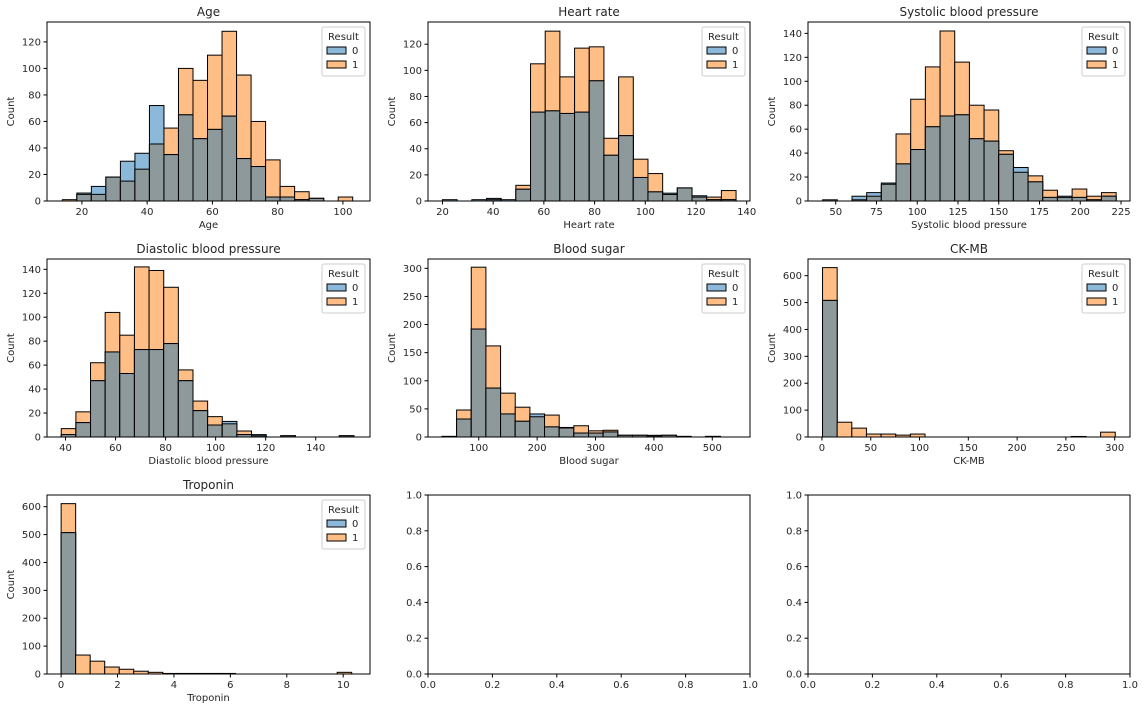 The image size is (1144, 716). Describe the element at coordinates (750, 685) in the screenshot. I see `x-tick-label: 1.0` at that location.